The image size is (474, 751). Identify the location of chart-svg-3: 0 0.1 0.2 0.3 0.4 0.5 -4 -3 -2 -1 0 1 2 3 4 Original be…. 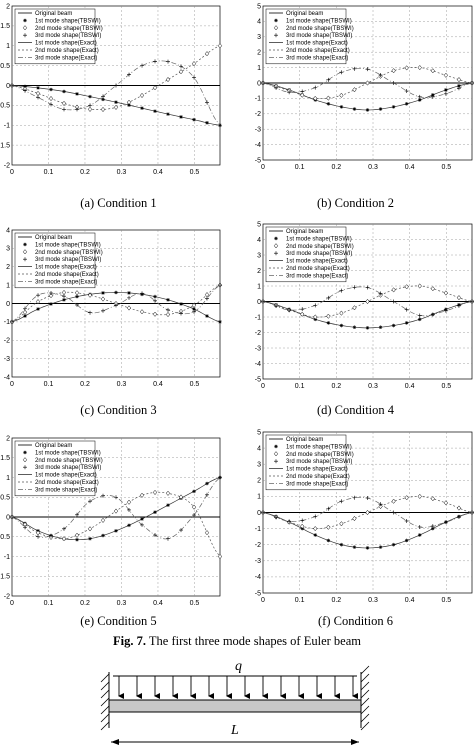
(113, 307).